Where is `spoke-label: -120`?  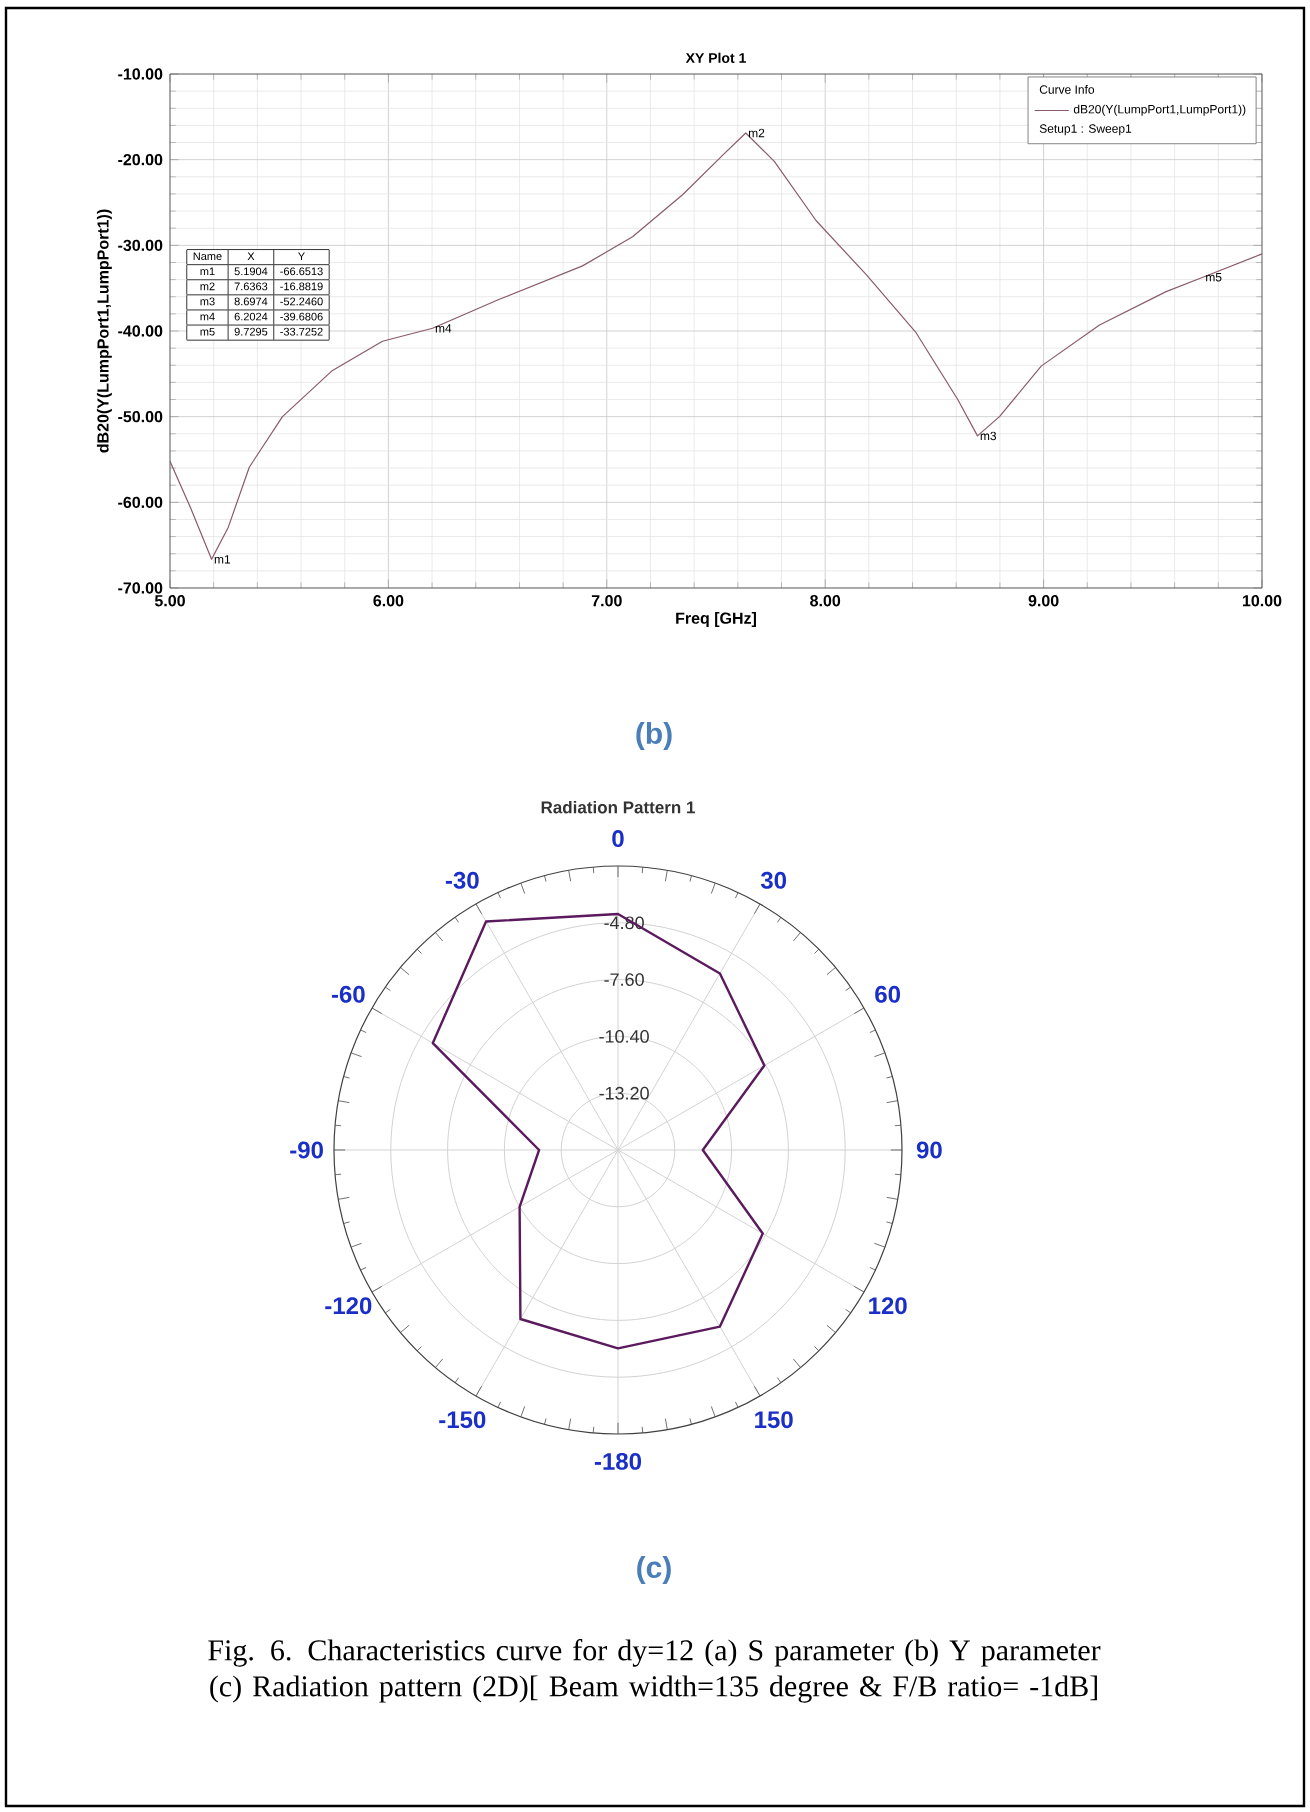
spoke-label: -120 is located at coordinates (348, 1306).